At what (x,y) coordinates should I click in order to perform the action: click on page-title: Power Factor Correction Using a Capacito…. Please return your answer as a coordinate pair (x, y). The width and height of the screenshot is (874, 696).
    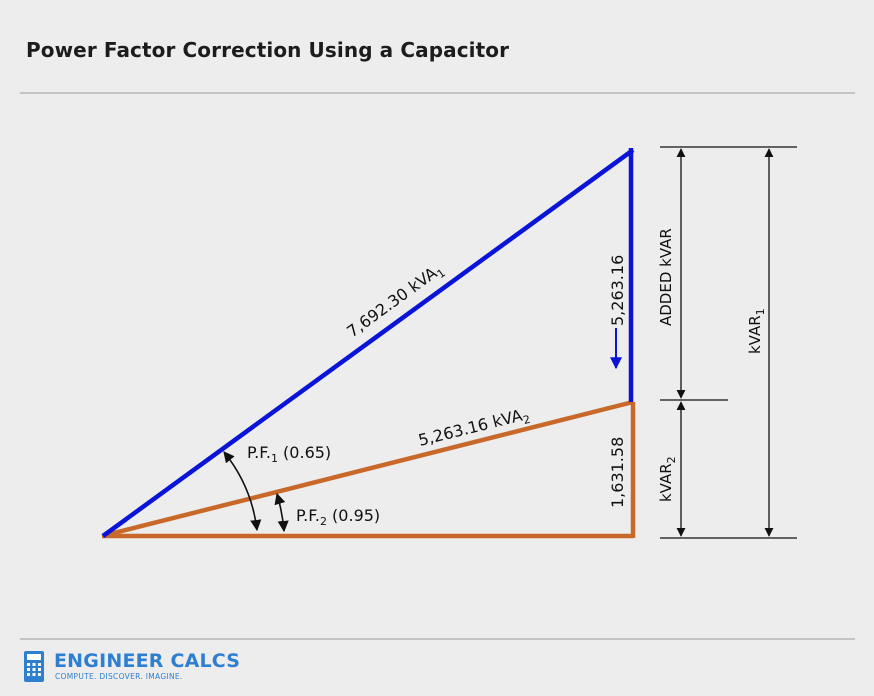
    Looking at the image, I should click on (268, 50).